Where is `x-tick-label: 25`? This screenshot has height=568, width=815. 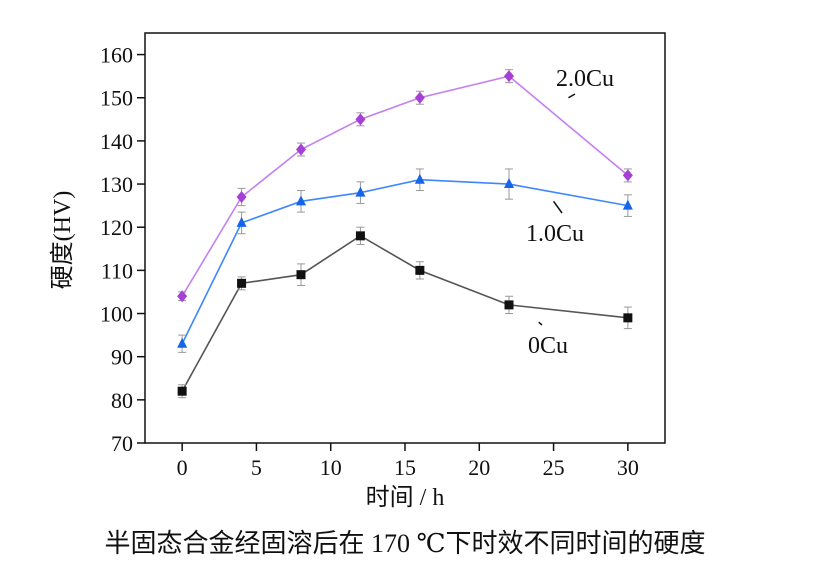 x-tick-label: 25 is located at coordinates (554, 467).